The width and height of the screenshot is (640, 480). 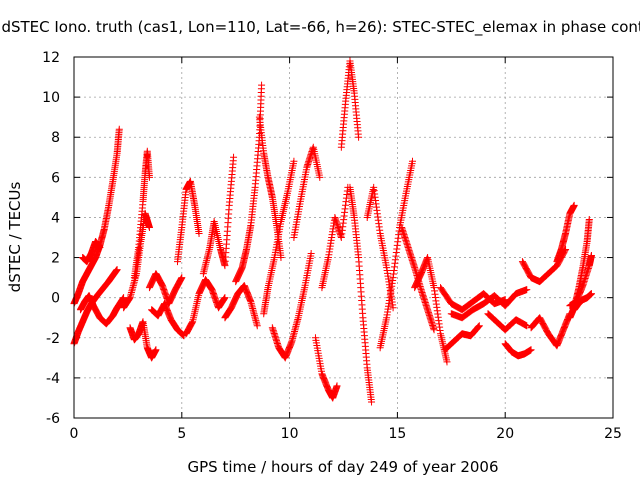 I want to click on x-axis-label: GPS time / hours of day 249 of year 2006, so click(x=343, y=467).